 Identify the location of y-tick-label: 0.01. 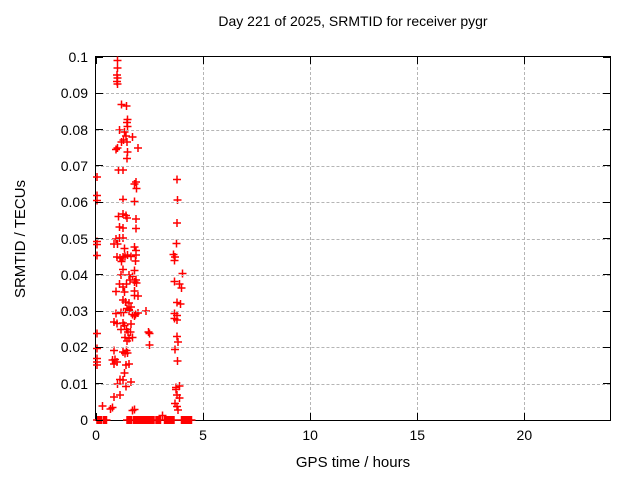
(74, 383).